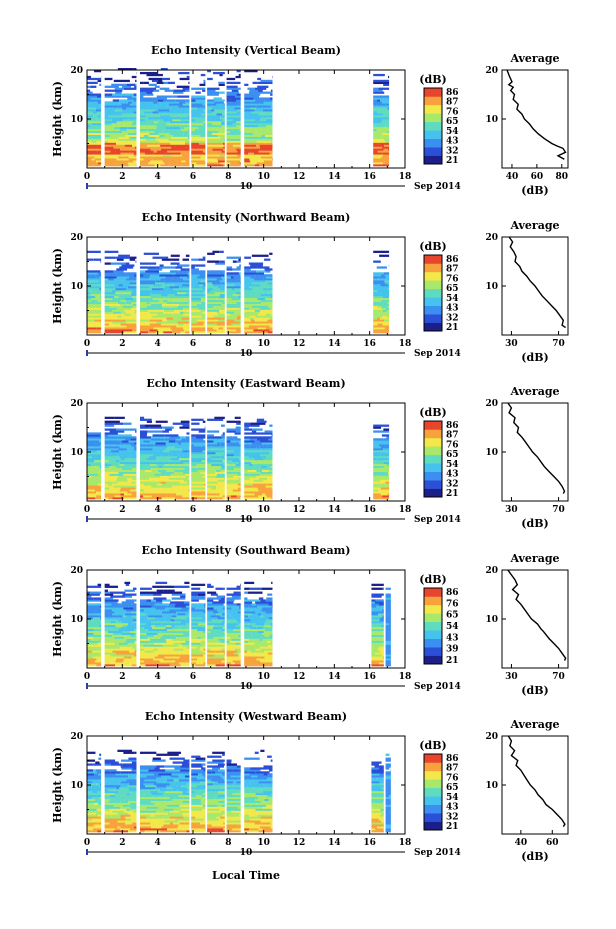  I want to click on colorbar-segment, so click(433, 800).